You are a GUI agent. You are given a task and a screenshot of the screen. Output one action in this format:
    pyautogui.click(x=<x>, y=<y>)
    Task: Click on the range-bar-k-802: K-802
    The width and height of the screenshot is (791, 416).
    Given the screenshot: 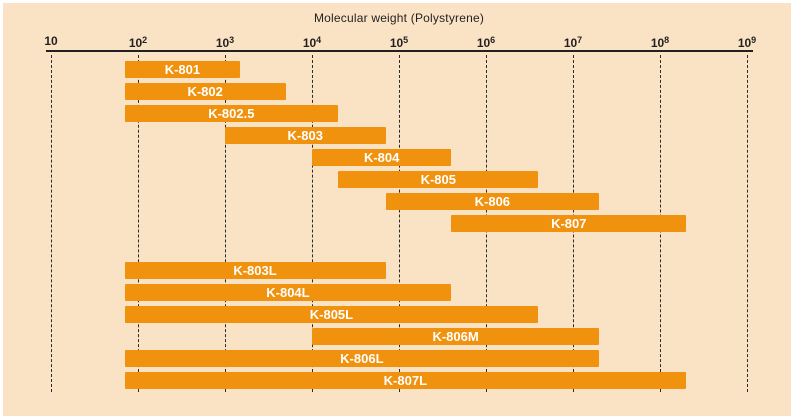 What is the action you would take?
    pyautogui.click(x=205, y=91)
    